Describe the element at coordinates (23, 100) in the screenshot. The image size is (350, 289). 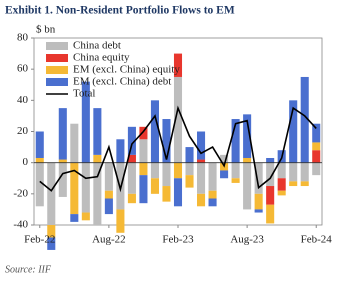
I see `y-tick-label: 40` at that location.